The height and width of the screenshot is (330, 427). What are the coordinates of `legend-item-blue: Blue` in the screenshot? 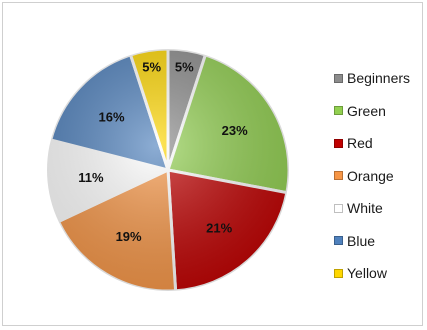 It's located at (379, 241).